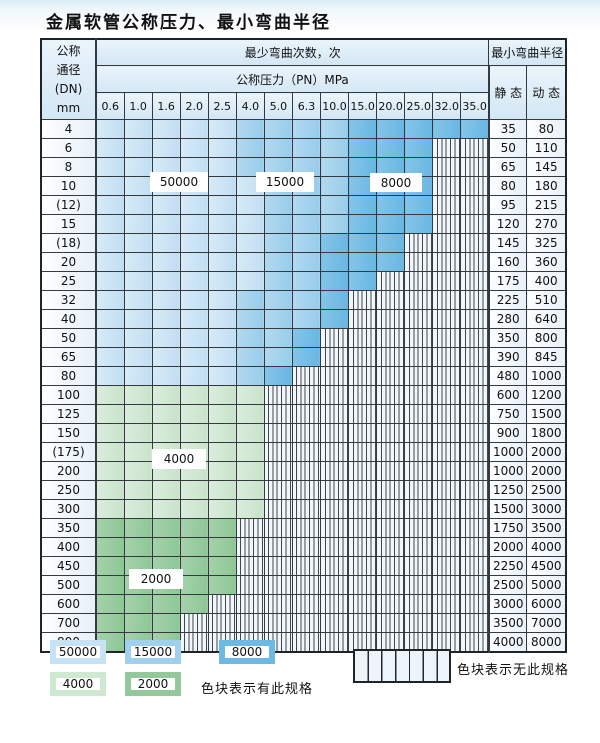 The image size is (600, 743). What do you see at coordinates (546, 167) in the screenshot?
I see `dynamic-value-cell: 145` at bounding box center [546, 167].